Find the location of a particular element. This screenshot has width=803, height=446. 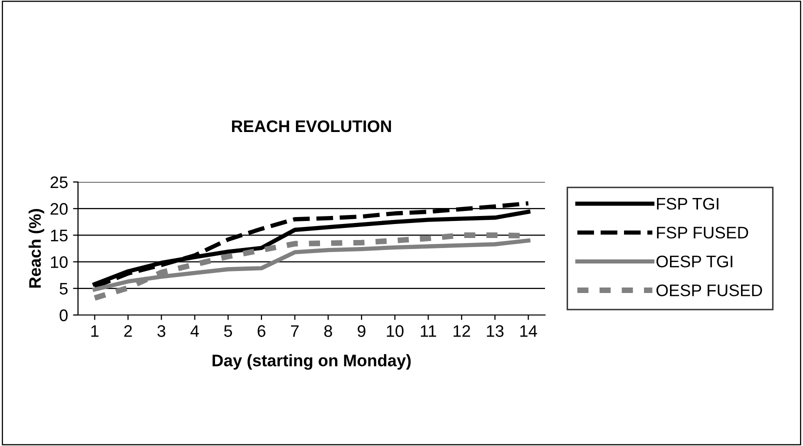

x-tick-label: 6 is located at coordinates (262, 331).